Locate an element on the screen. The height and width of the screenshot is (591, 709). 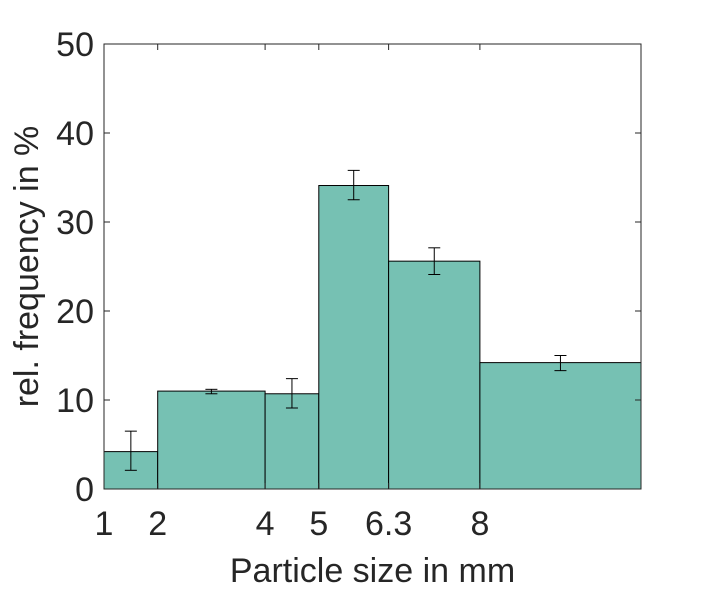
y-tick-label: 20 is located at coordinates (75, 312).